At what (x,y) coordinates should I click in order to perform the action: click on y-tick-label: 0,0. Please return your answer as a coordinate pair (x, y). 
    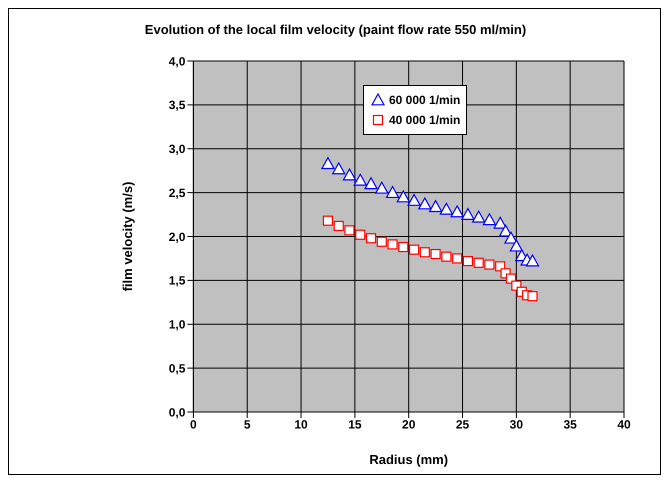
    Looking at the image, I should click on (177, 412).